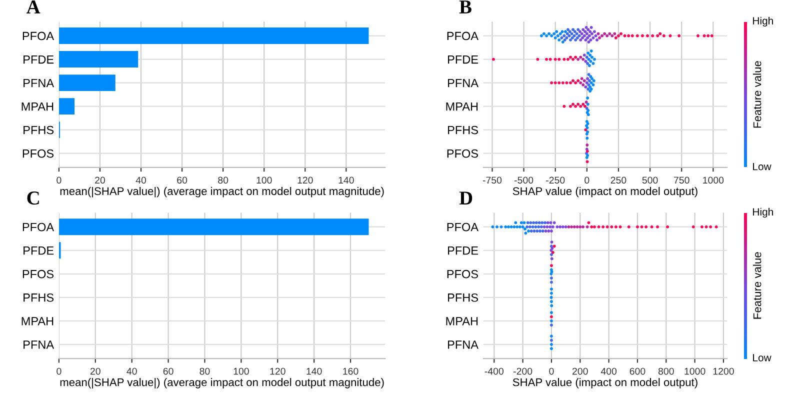 The image size is (786, 394). What do you see at coordinates (465, 198) in the screenshot?
I see `chart-title: D` at bounding box center [465, 198].